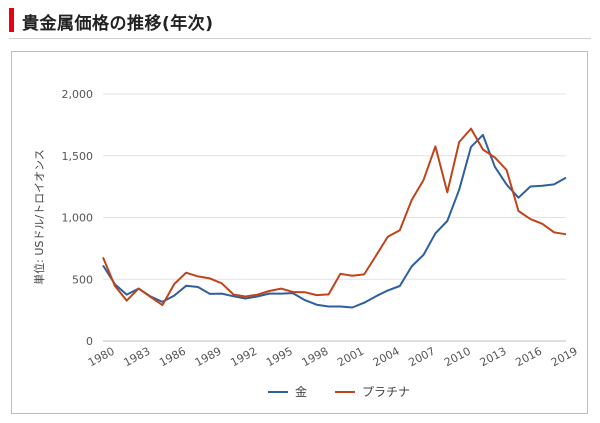  I want to click on y-tick-label: 1,500, so click(78, 156).